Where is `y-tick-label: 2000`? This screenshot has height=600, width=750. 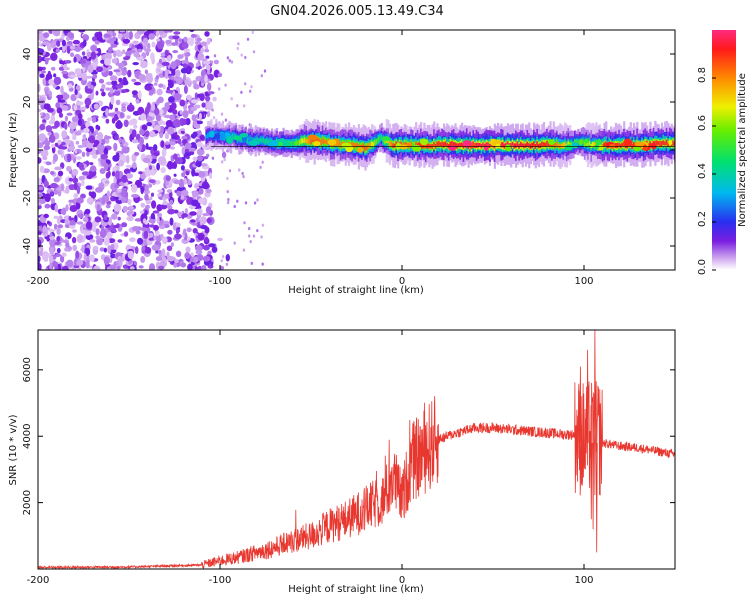
y-tick-label: 2000 is located at coordinates (27, 502).